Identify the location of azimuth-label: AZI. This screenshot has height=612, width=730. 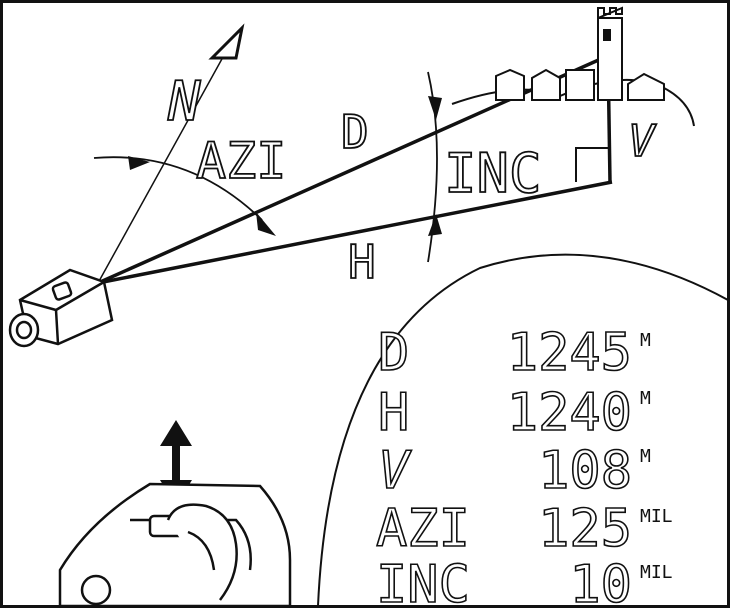
(241, 161).